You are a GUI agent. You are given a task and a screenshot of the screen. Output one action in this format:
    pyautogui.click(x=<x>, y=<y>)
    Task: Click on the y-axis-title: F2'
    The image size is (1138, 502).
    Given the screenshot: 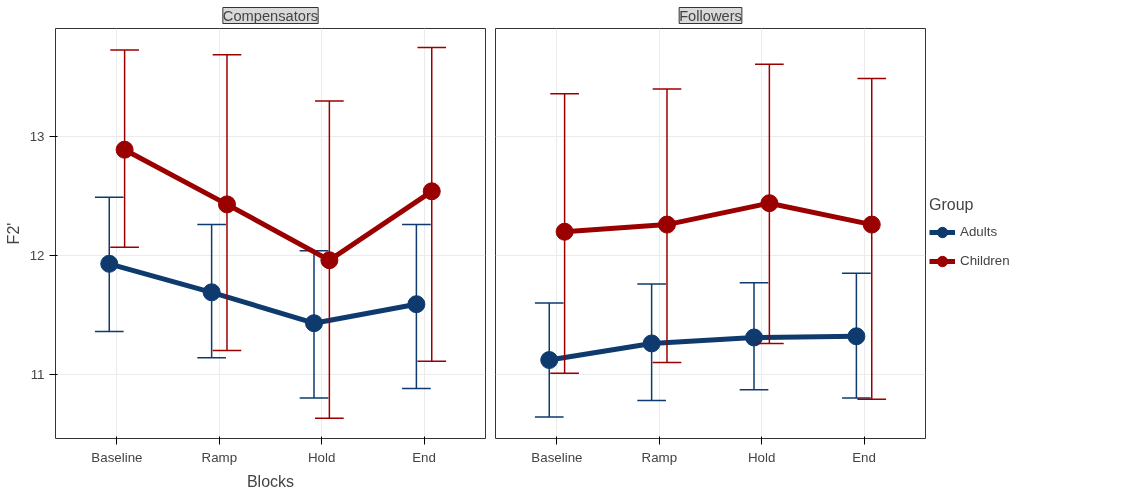 What is the action you would take?
    pyautogui.click(x=13, y=233)
    